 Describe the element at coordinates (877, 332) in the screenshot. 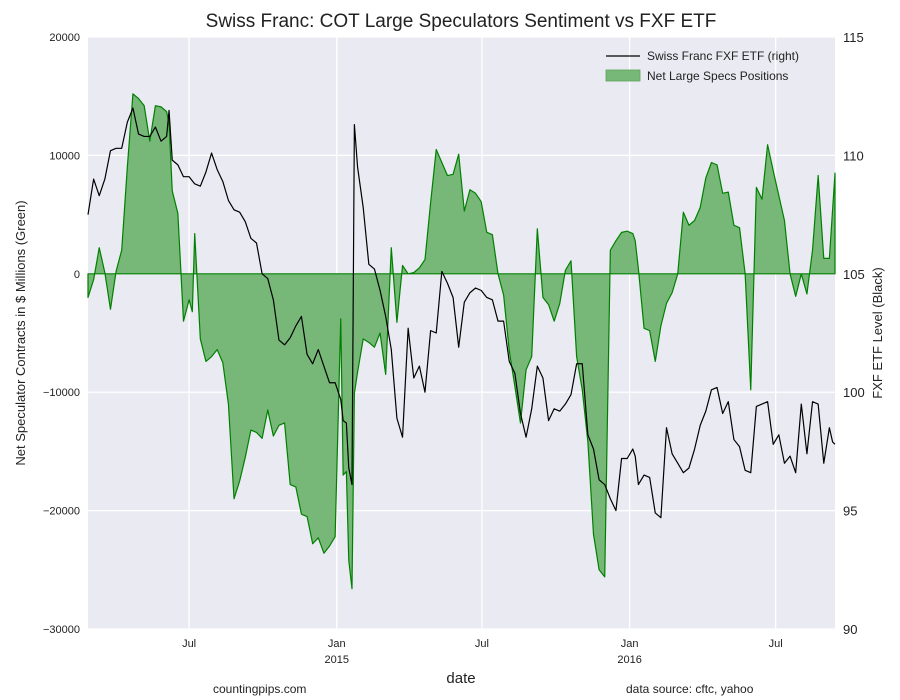

I see `y-axis-right-label: FXF ETF Level (Black)` at that location.